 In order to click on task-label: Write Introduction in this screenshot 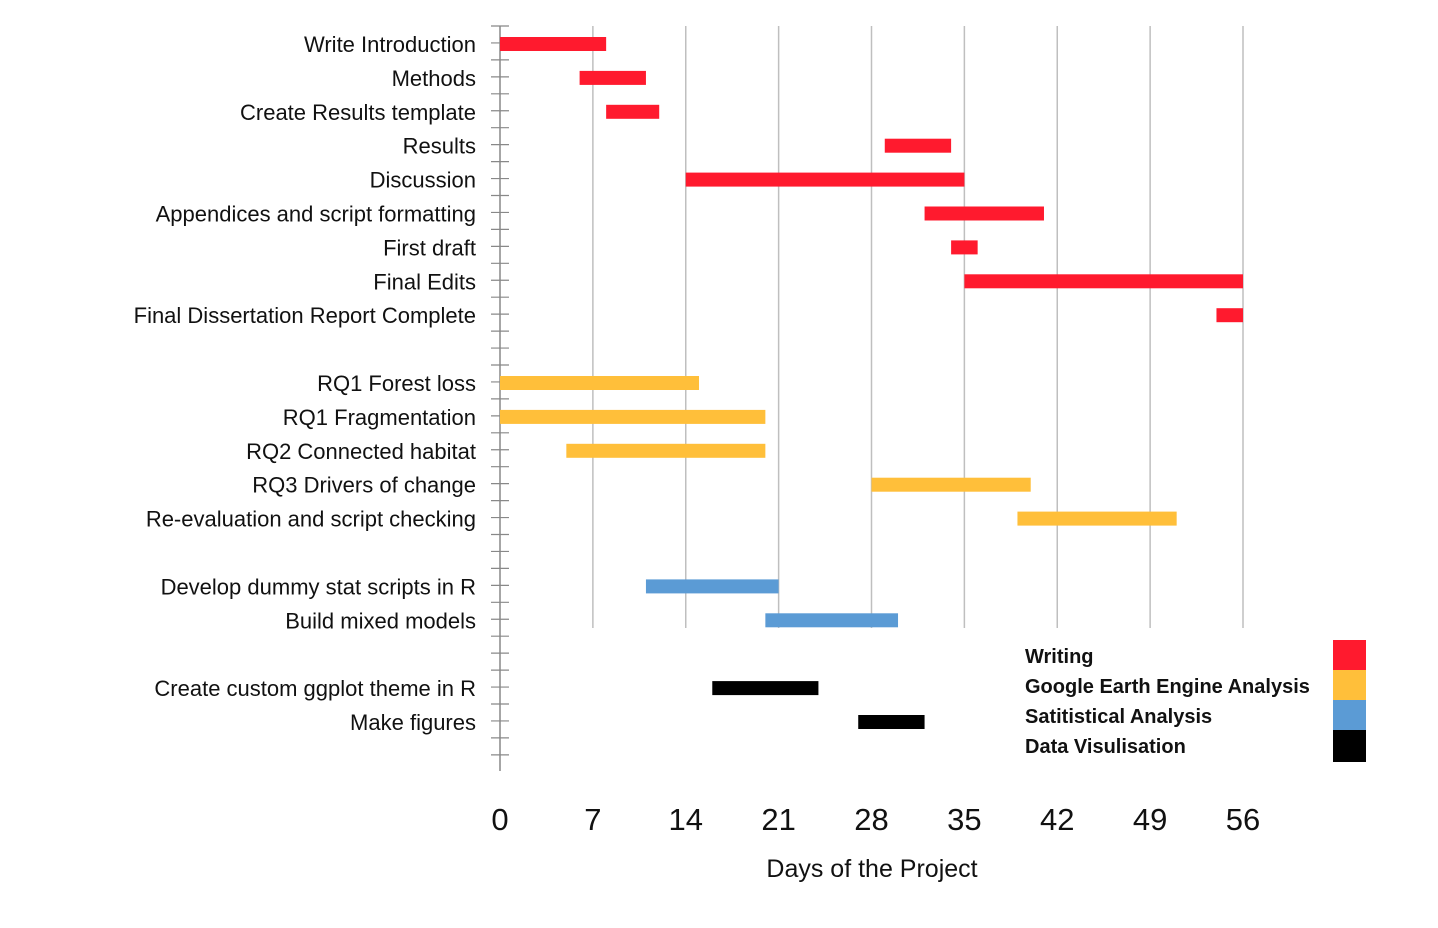, I will do `click(390, 44)`.